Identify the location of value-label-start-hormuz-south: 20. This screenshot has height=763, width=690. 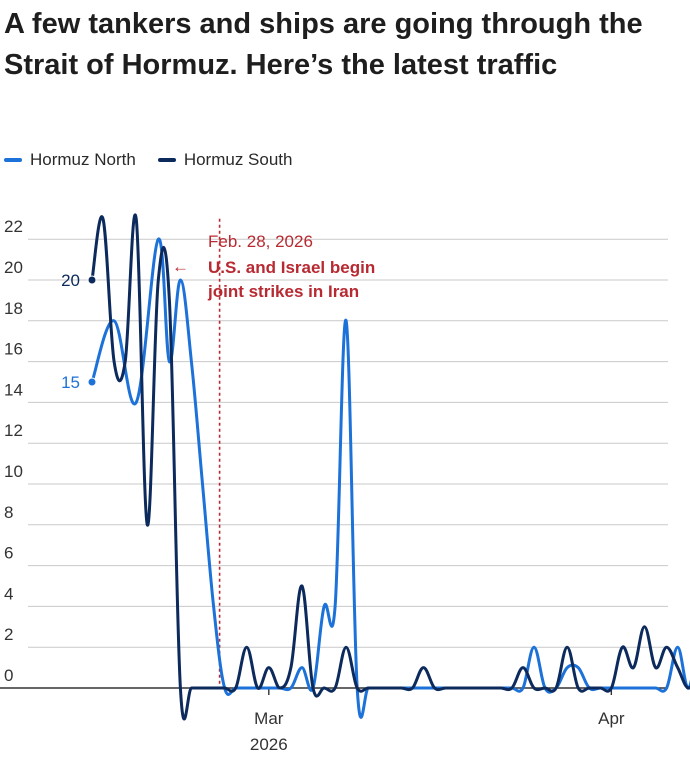
(70, 280).